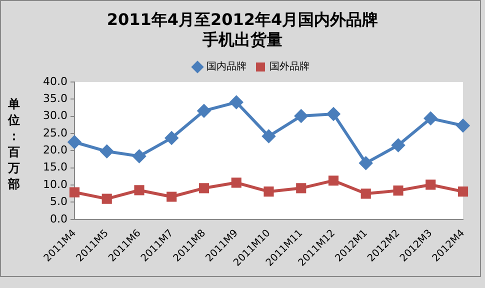 This screenshot has height=288, width=485. I want to click on y-axis-title: 单位：百万部, so click(13, 144).